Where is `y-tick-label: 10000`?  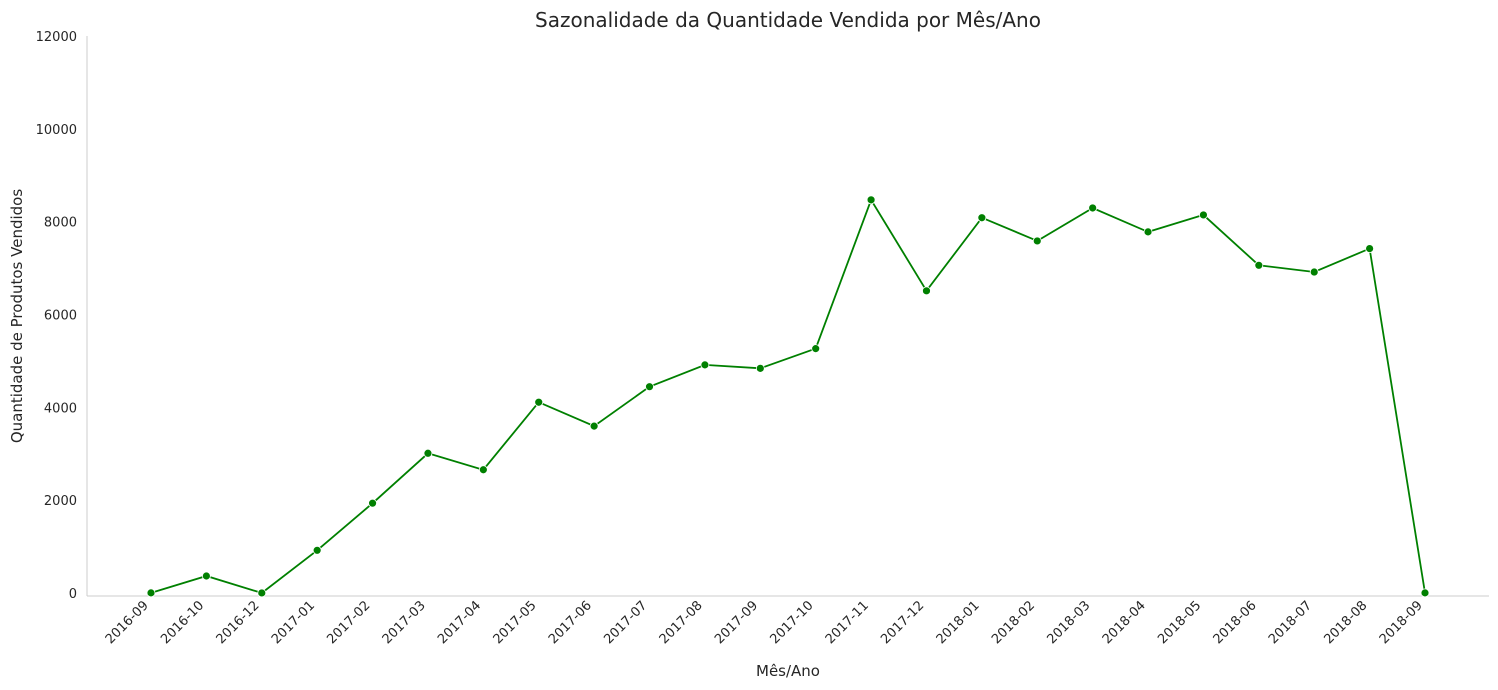
y-tick-label: 10000 is located at coordinates (56, 130).